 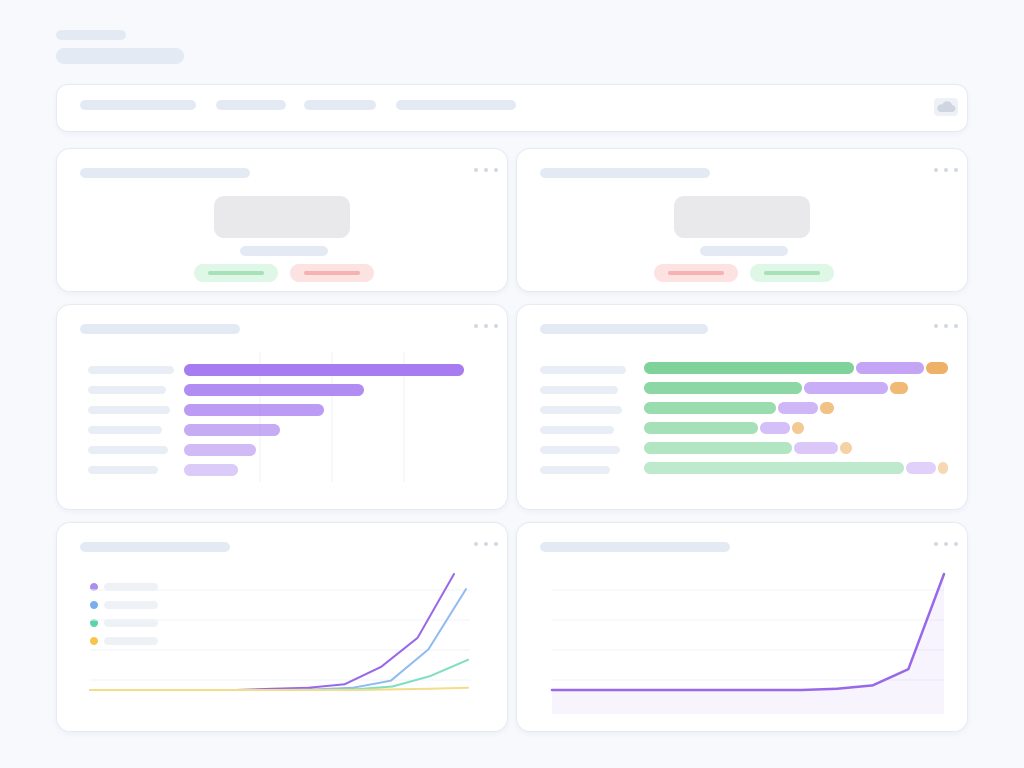 What do you see at coordinates (91, 35) in the screenshot?
I see `page-subtitle-placeholder` at bounding box center [91, 35].